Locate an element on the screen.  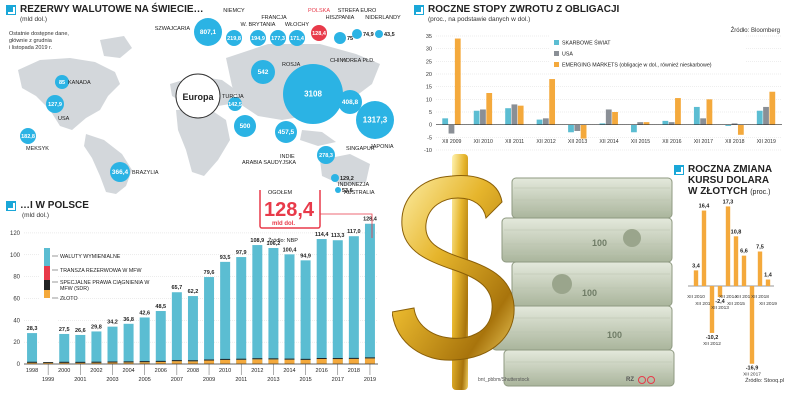
b-ytick-6: 20 is located at coordinates (429, 75).